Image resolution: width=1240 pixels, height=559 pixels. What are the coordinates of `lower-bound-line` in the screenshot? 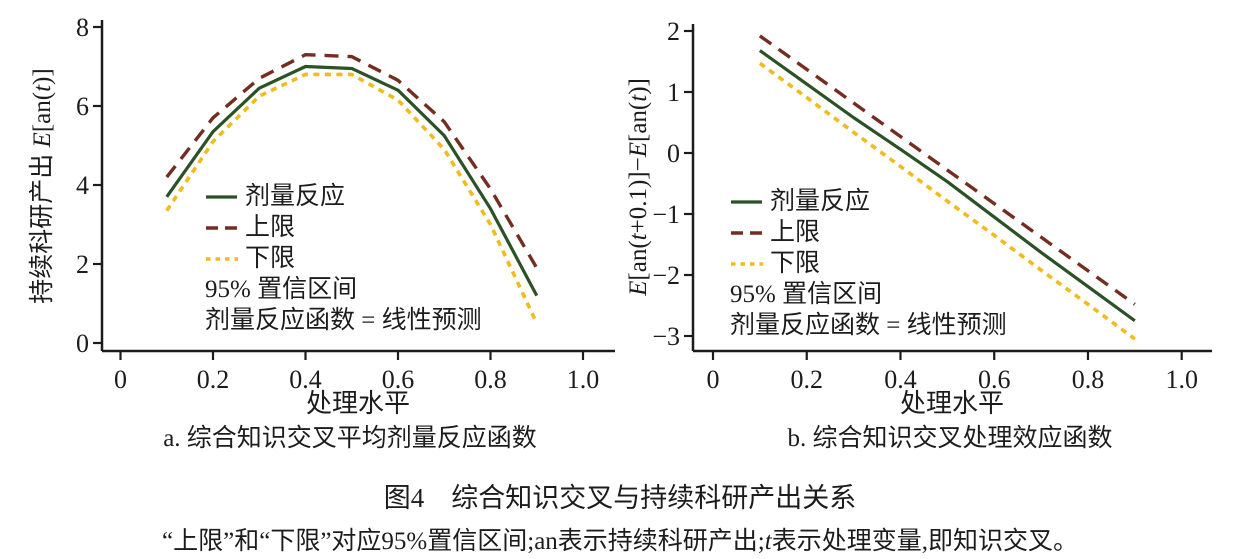 It's located at (352, 198).